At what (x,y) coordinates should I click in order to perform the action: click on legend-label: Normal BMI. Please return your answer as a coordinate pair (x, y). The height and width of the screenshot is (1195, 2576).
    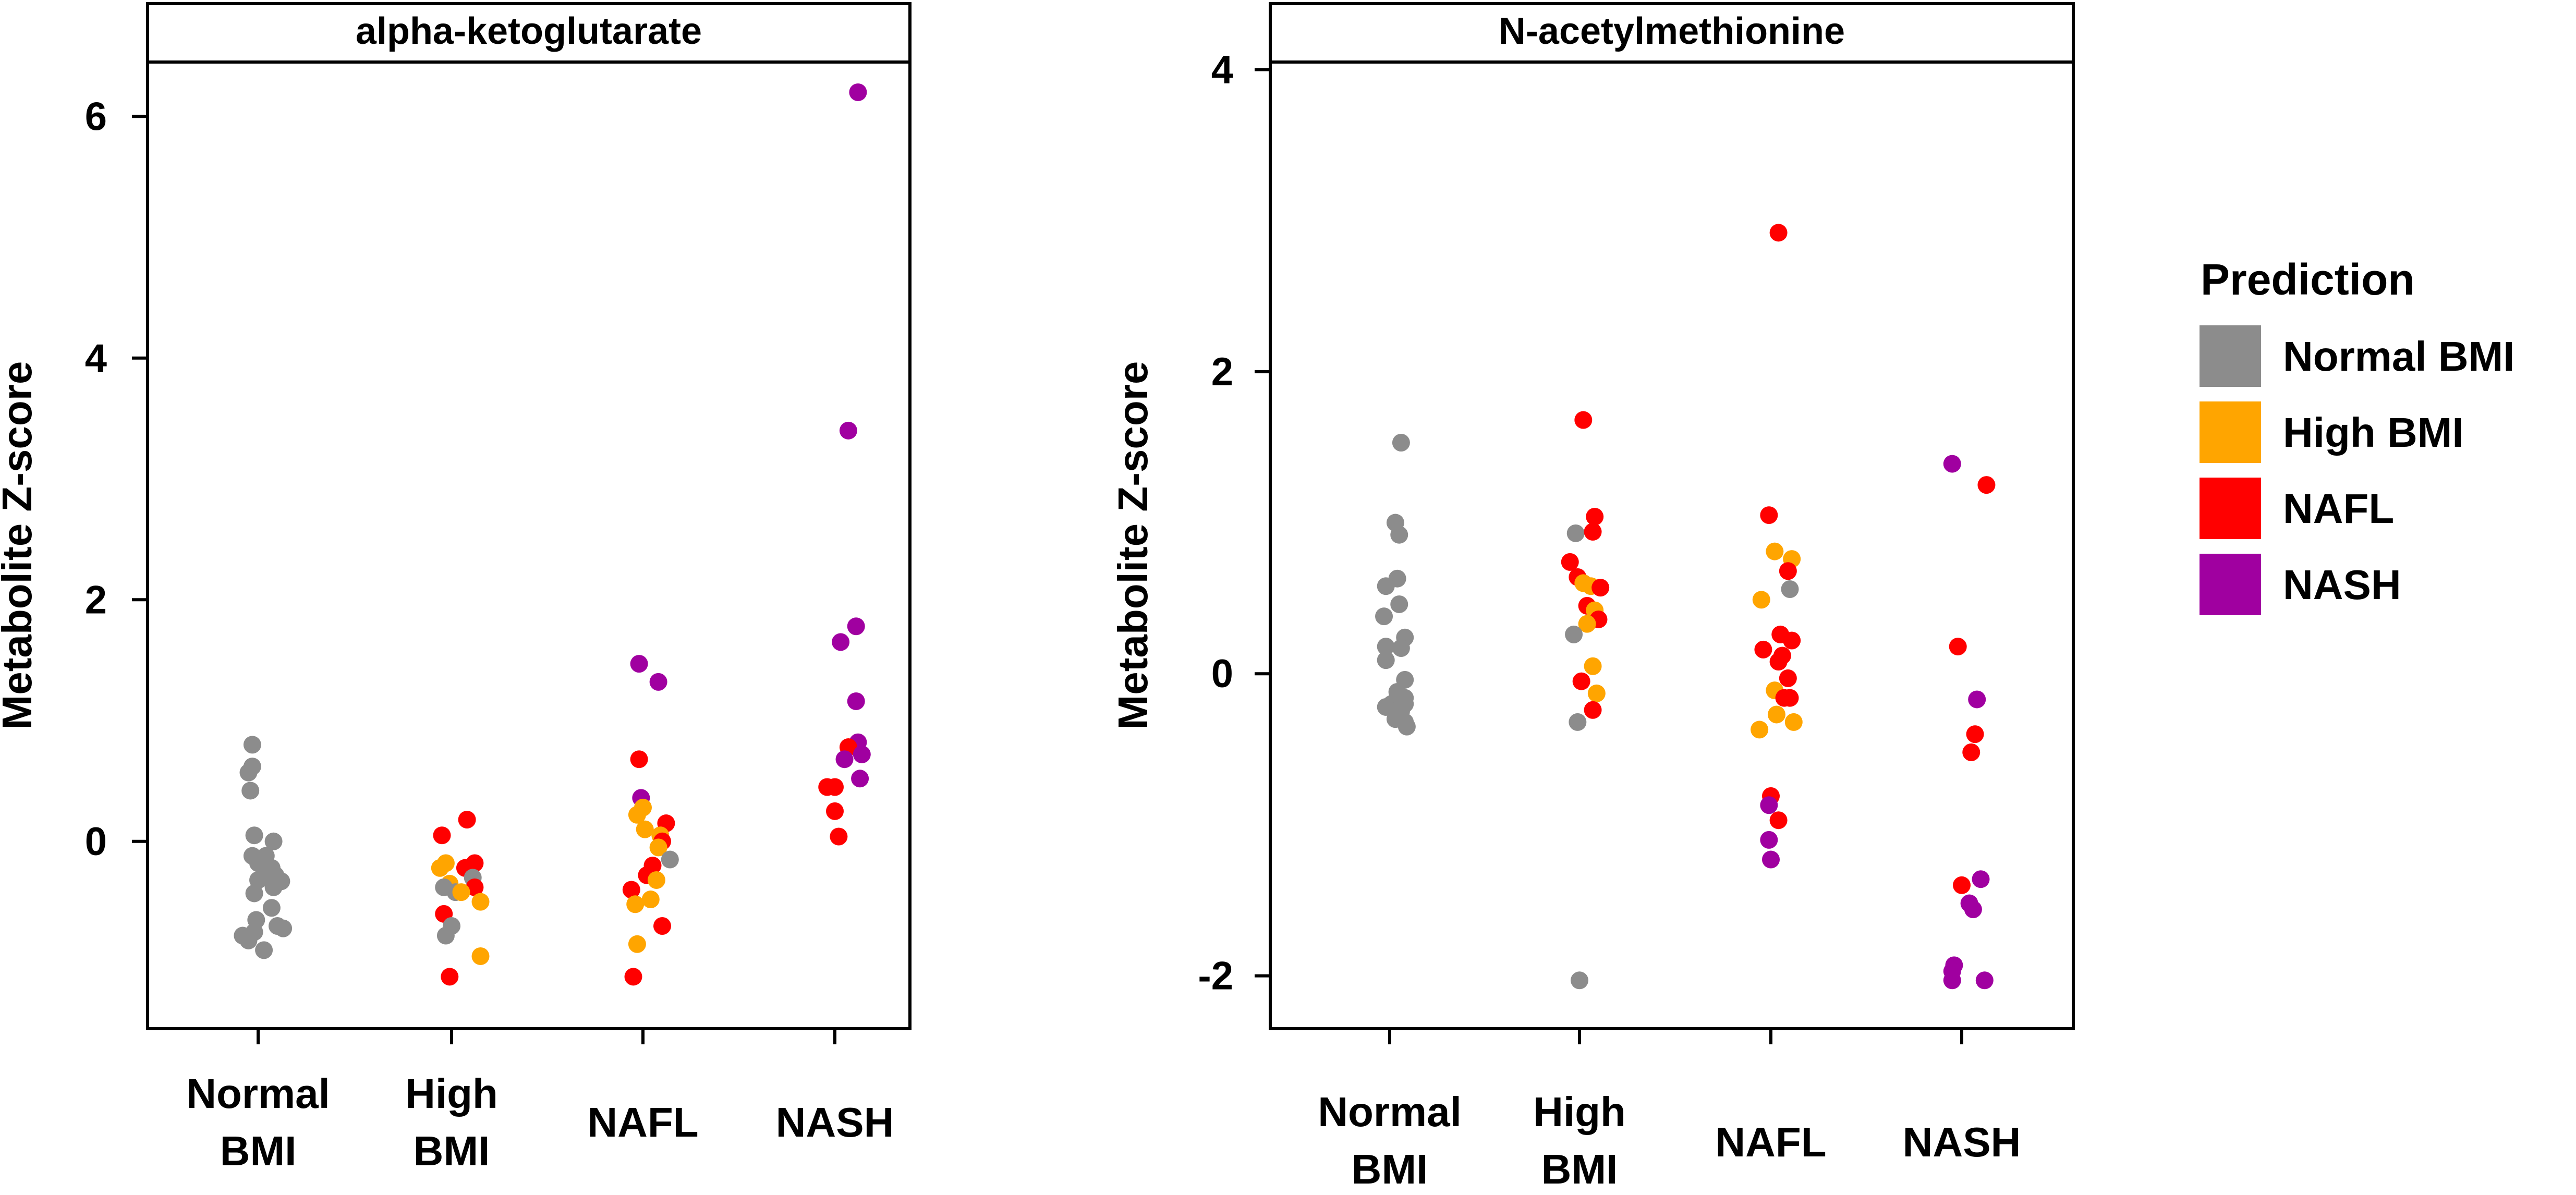
    Looking at the image, I should click on (2399, 356).